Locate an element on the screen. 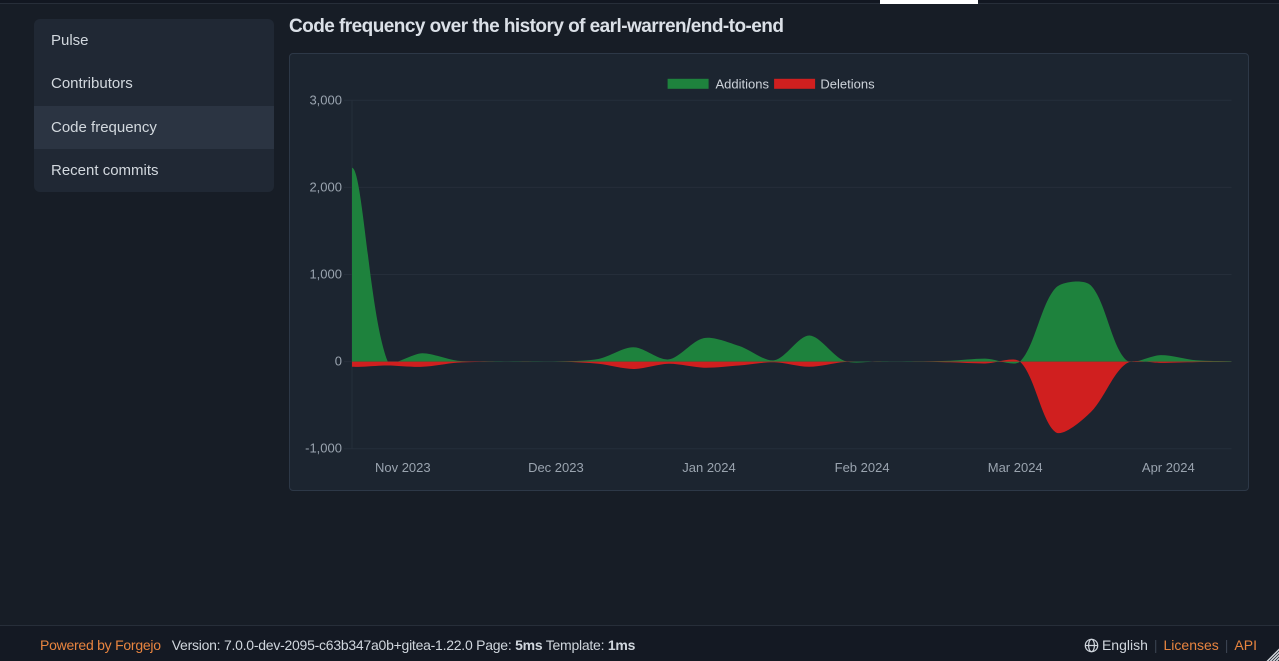 This screenshot has width=1279, height=661. svg-text: 0 is located at coordinates (338, 361).